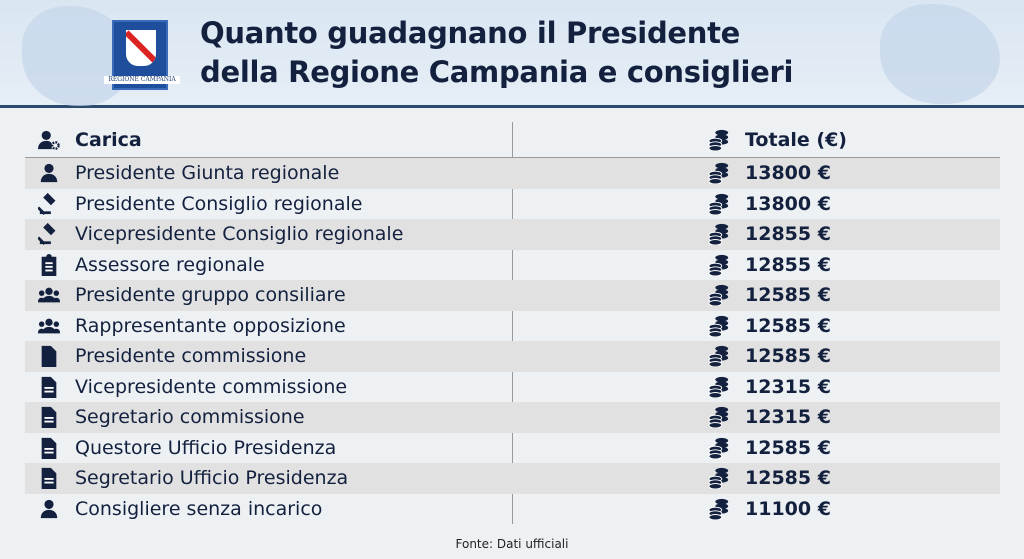 The height and width of the screenshot is (559, 1024). I want to click on table-row: Segretario Ufficio Presidenza 12585 €, so click(512, 478).